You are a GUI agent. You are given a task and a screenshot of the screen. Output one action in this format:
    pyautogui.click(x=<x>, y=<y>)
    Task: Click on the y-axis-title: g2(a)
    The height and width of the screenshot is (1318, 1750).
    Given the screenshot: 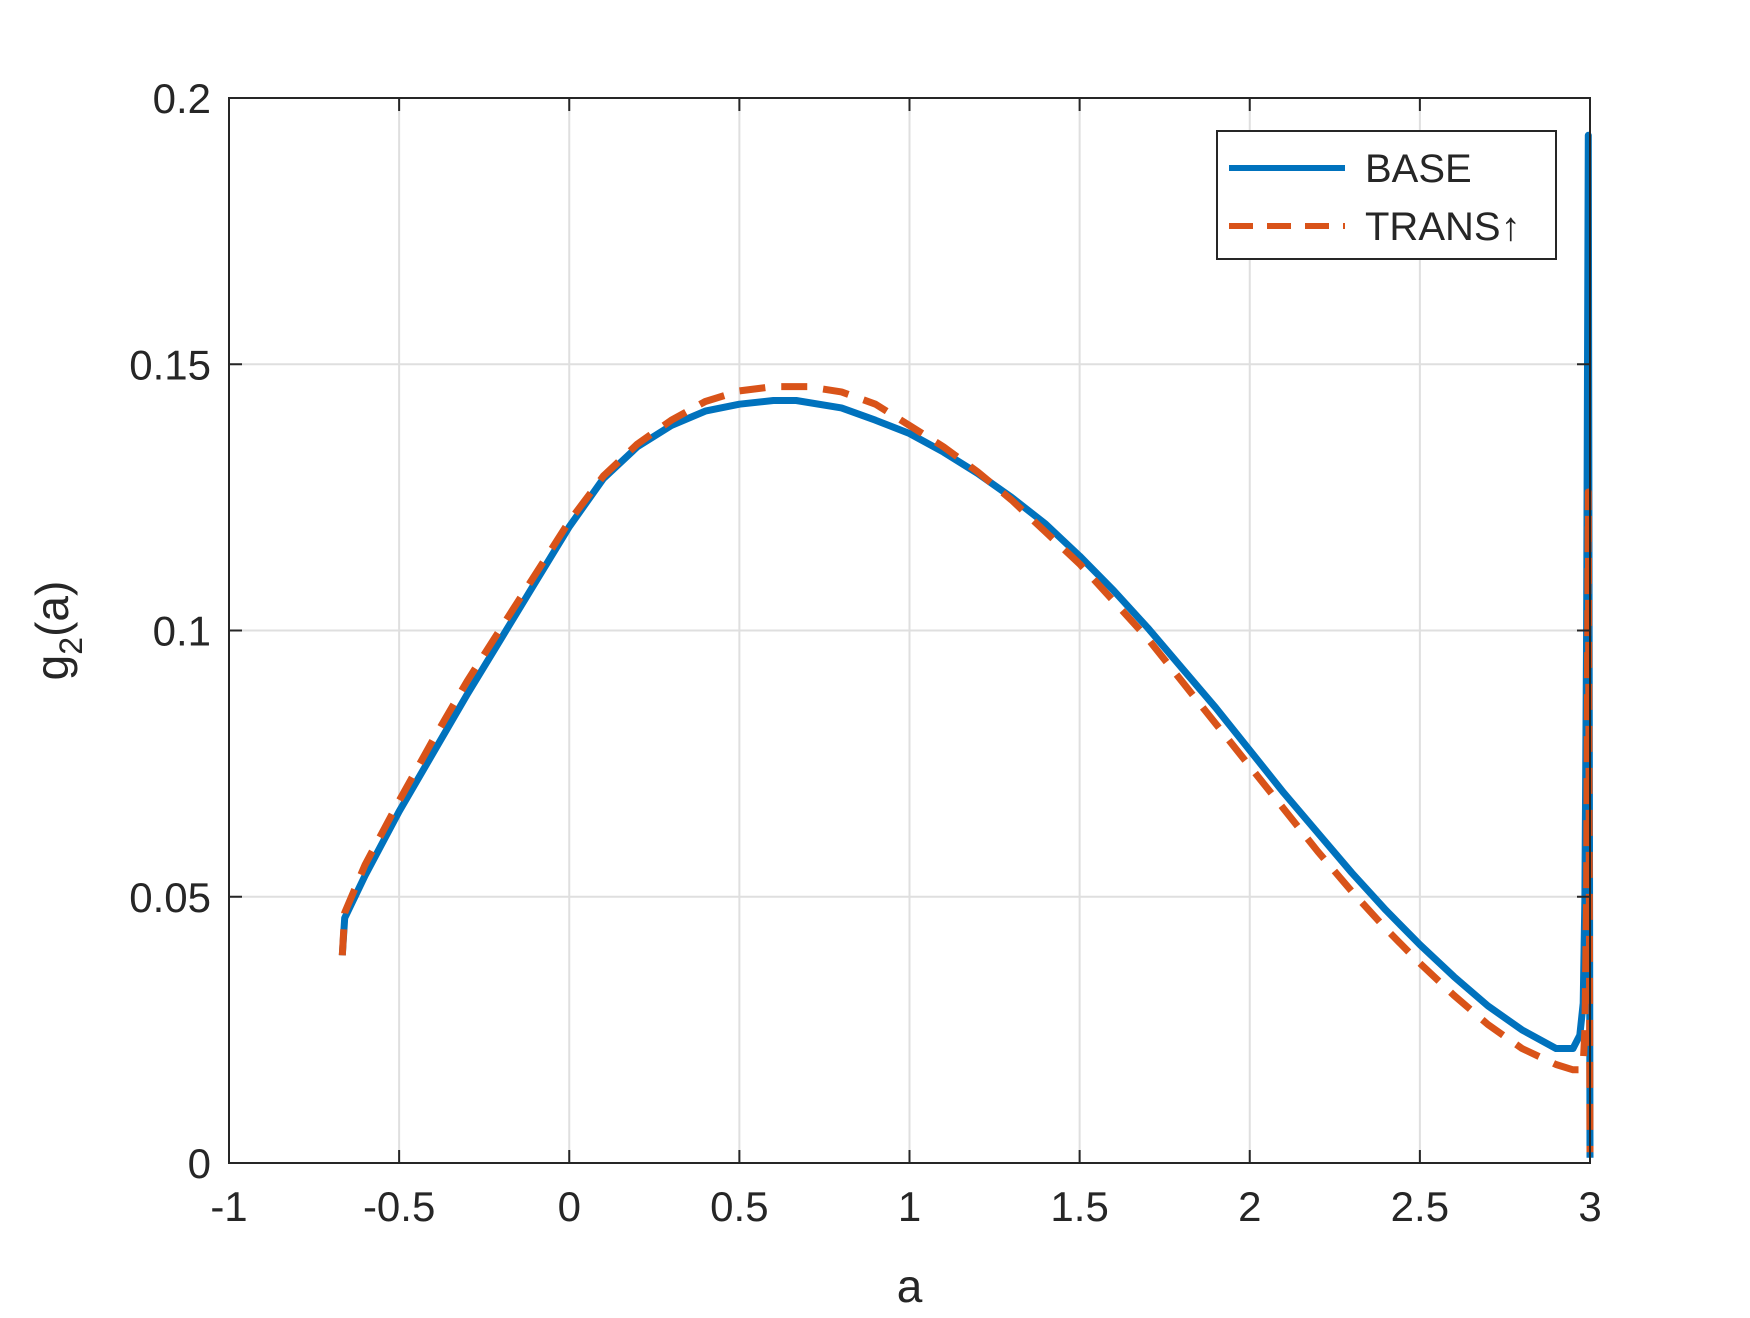 What is the action you would take?
    pyautogui.click(x=57, y=631)
    